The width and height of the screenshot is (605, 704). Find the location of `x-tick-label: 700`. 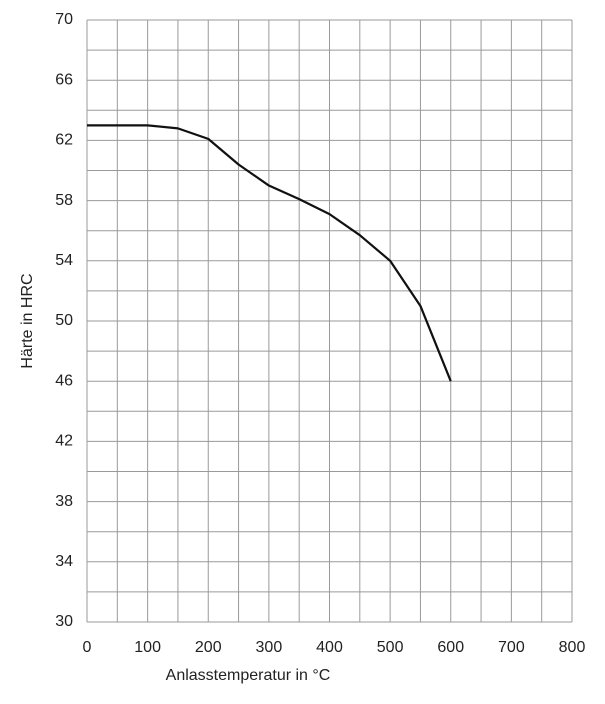

x-tick-label: 700 is located at coordinates (511, 647).